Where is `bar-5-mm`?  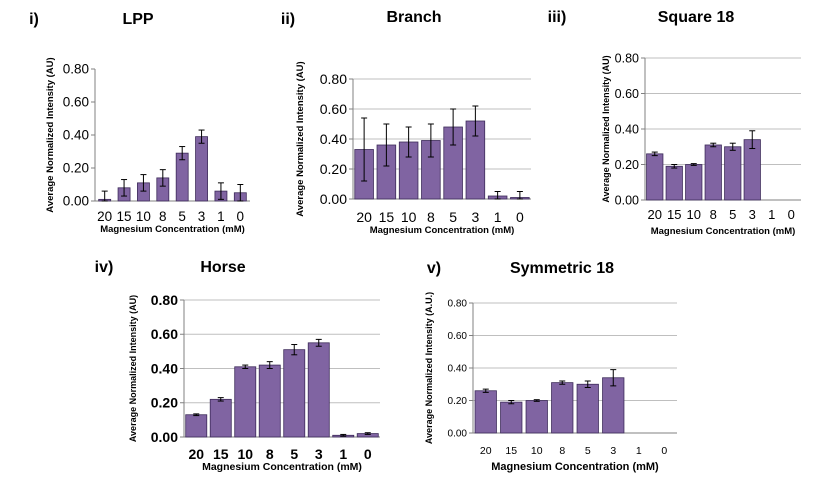
bar-5-mm is located at coordinates (182, 177).